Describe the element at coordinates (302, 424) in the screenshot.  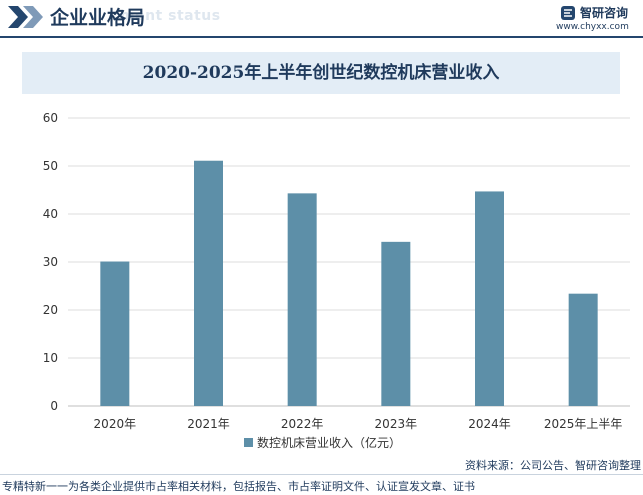
I see `x-tick-label: 2022年` at that location.